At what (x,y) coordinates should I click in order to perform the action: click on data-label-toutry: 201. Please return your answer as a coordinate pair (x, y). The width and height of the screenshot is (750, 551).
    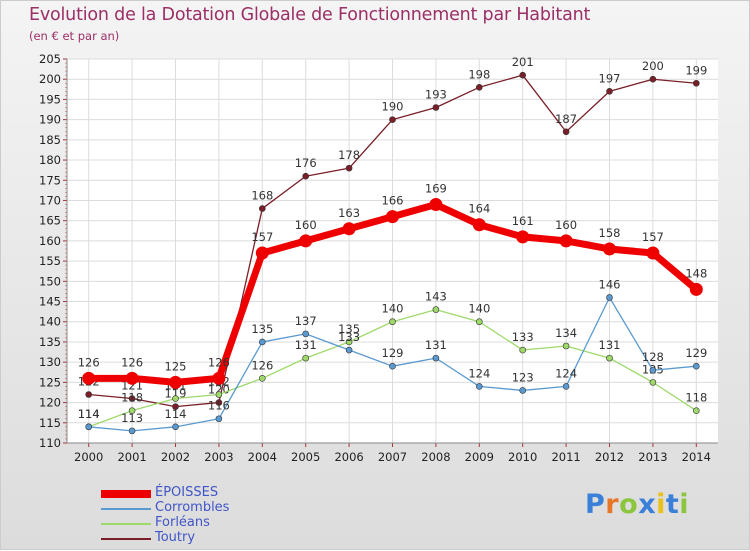
    Looking at the image, I should click on (523, 62).